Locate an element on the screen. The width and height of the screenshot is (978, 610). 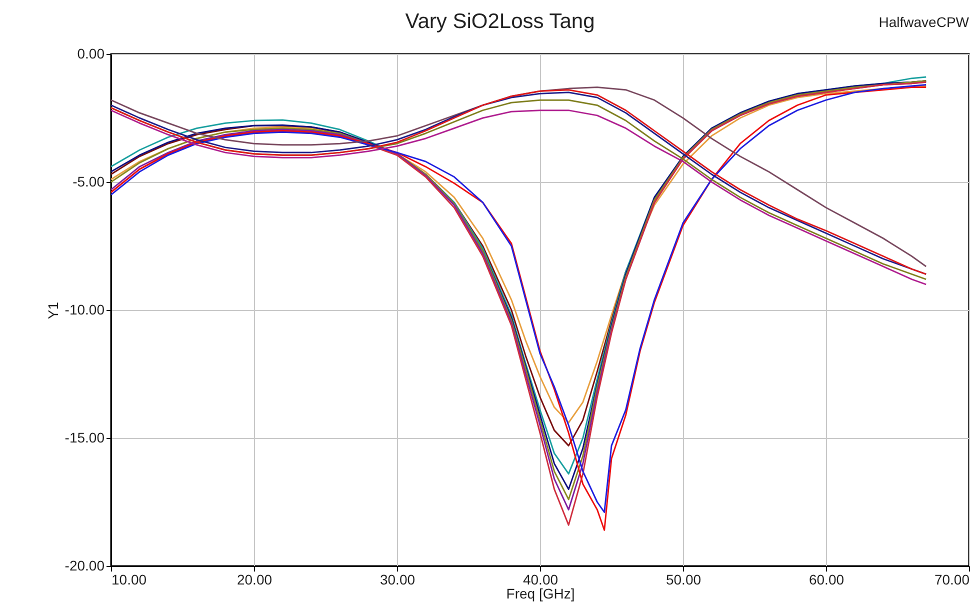
x-tick-label: 30.00 is located at coordinates (398, 580).